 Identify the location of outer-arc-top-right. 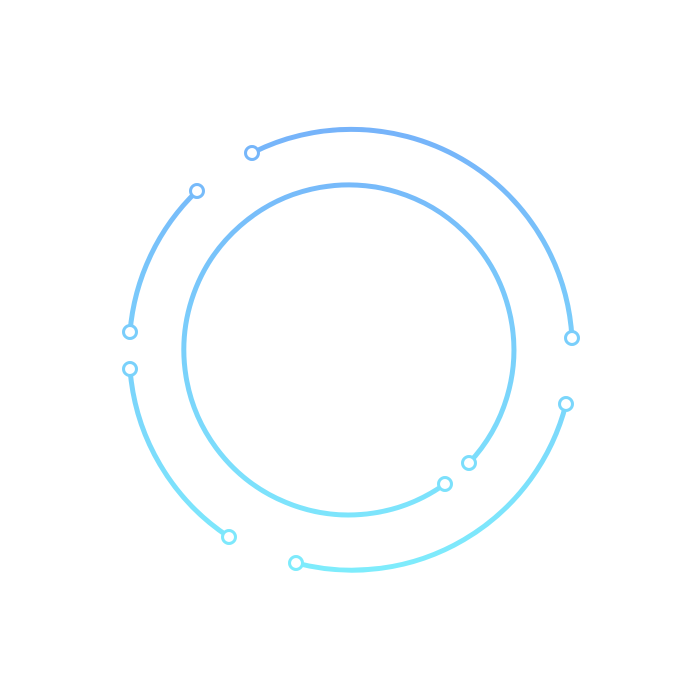
(412, 233).